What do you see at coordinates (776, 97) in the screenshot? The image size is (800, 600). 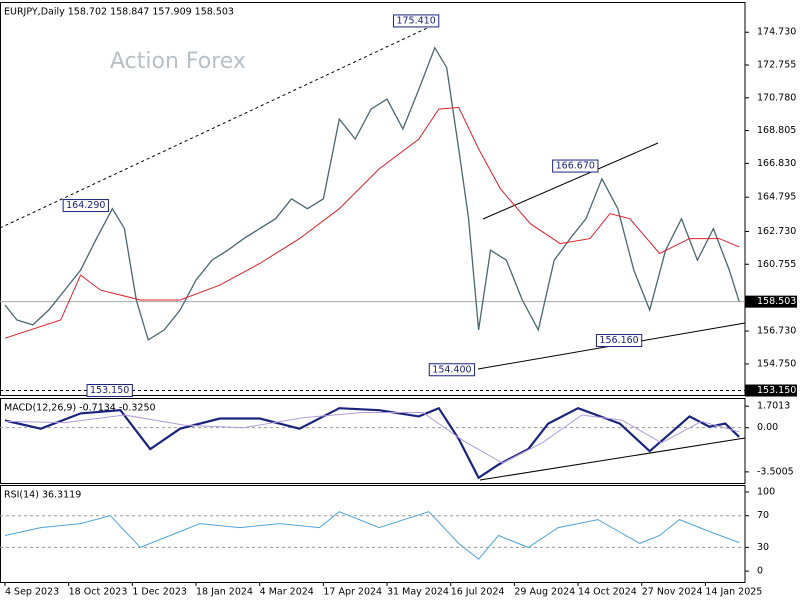 I see `y-tick-label: 170.780` at bounding box center [776, 97].